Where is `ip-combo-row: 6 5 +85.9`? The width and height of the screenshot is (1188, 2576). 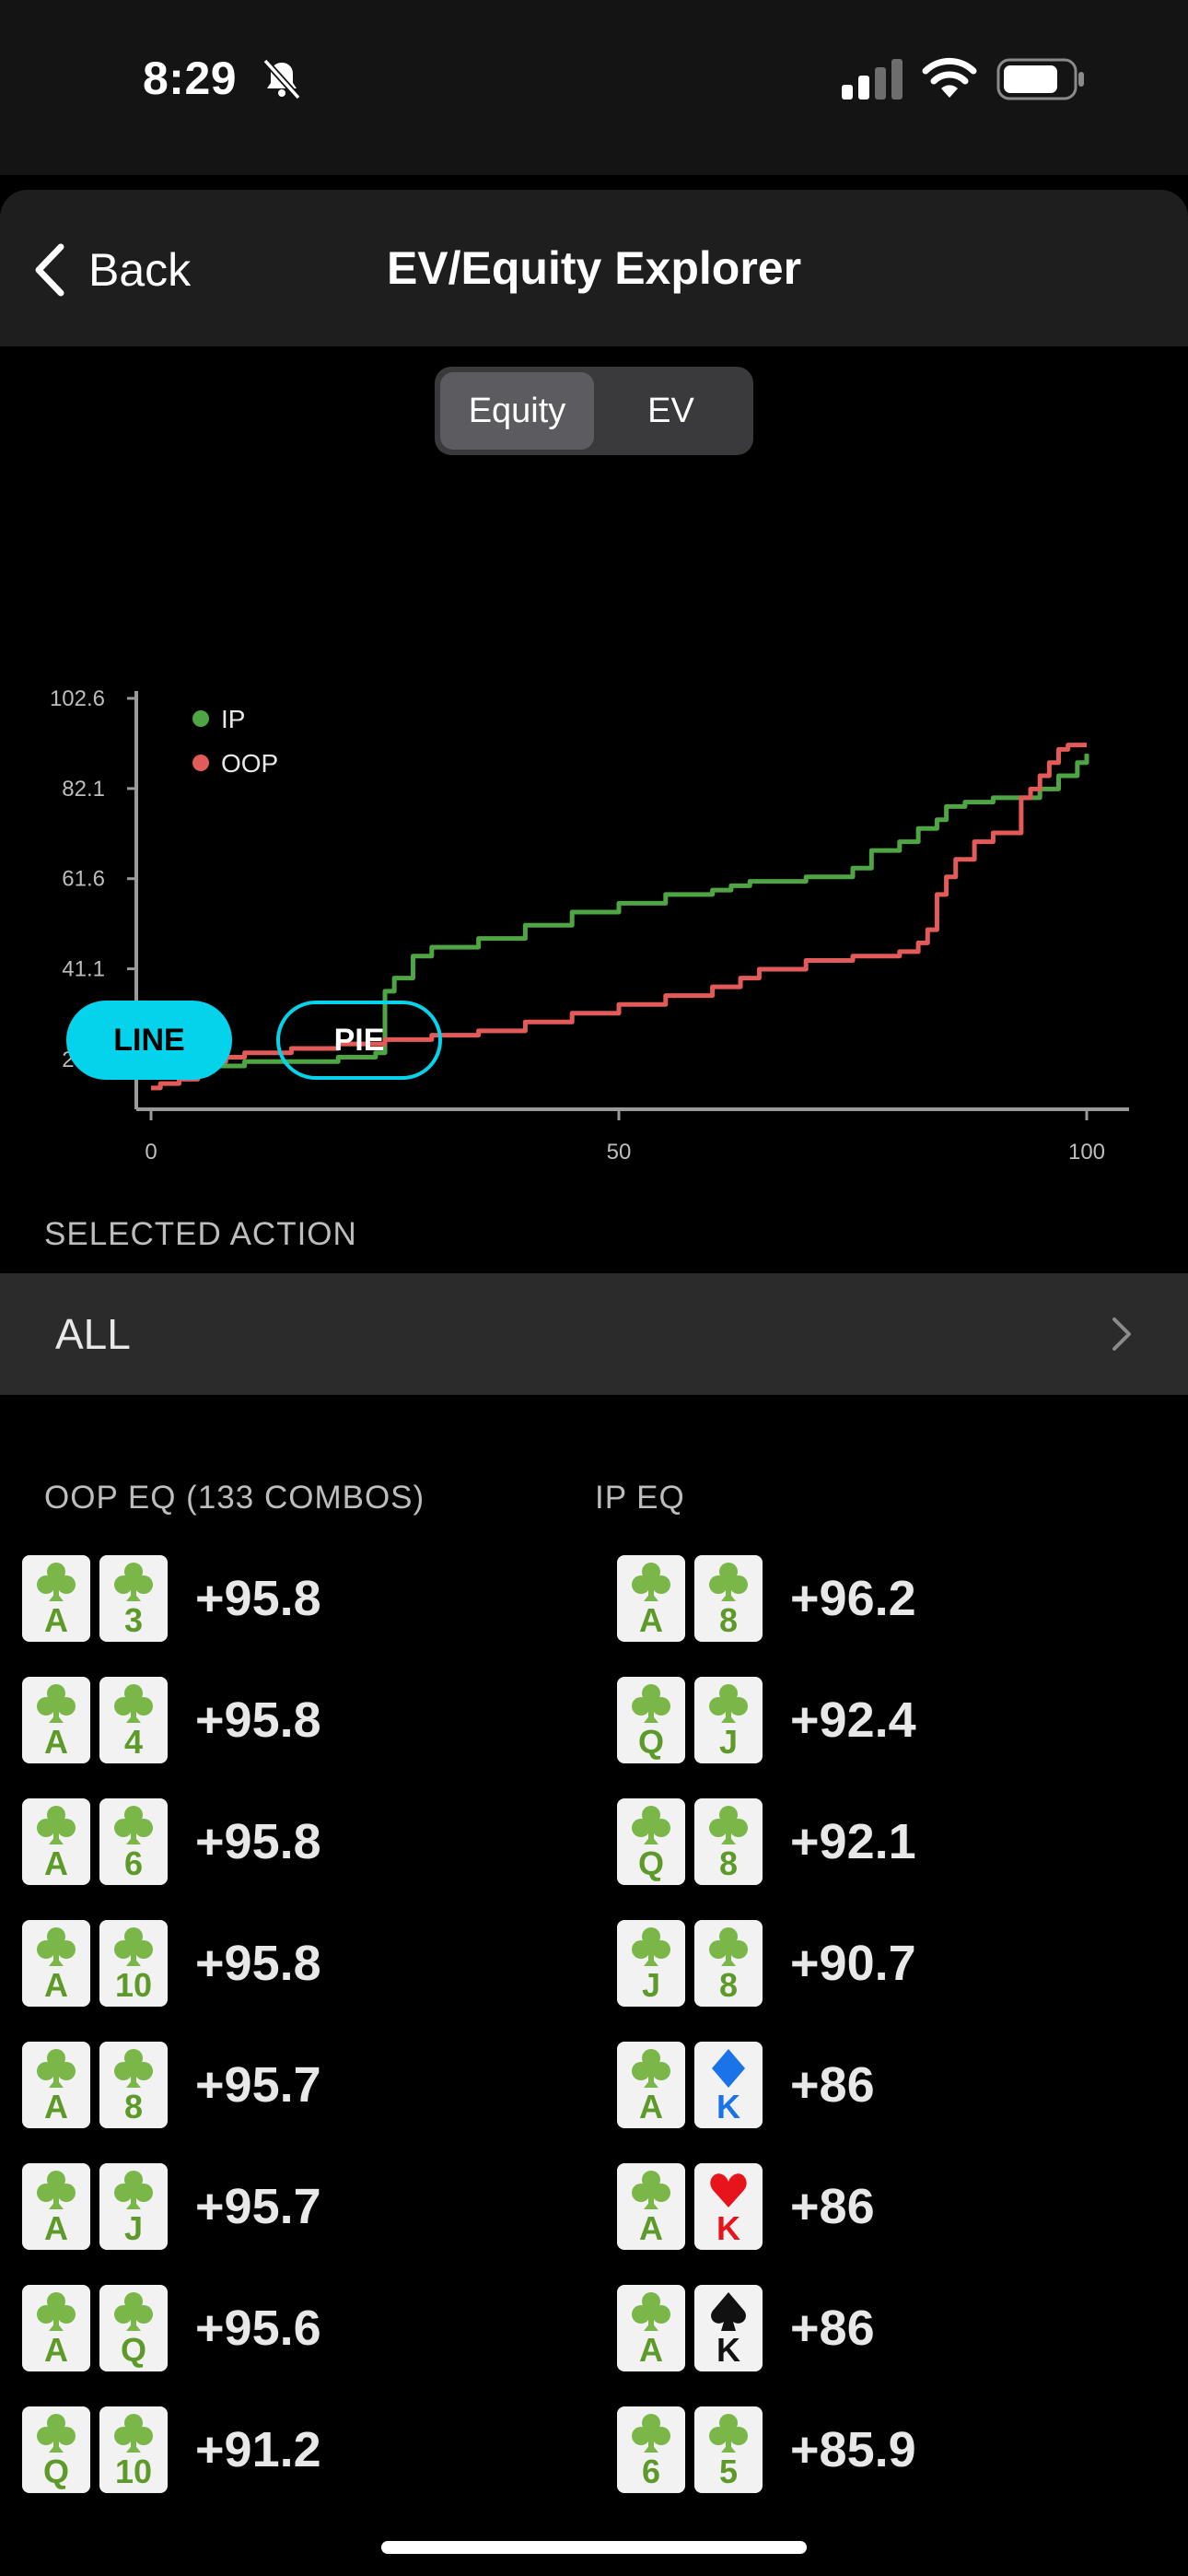 ip-combo-row: 6 5 +85.9 is located at coordinates (766, 2449).